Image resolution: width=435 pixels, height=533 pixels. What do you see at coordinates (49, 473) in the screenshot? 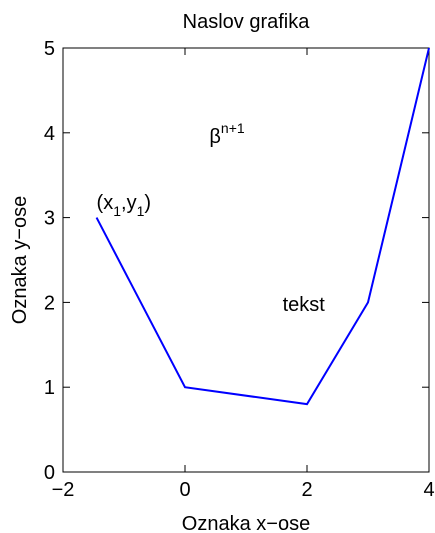
I see `y-tick-label: 0` at bounding box center [49, 473].